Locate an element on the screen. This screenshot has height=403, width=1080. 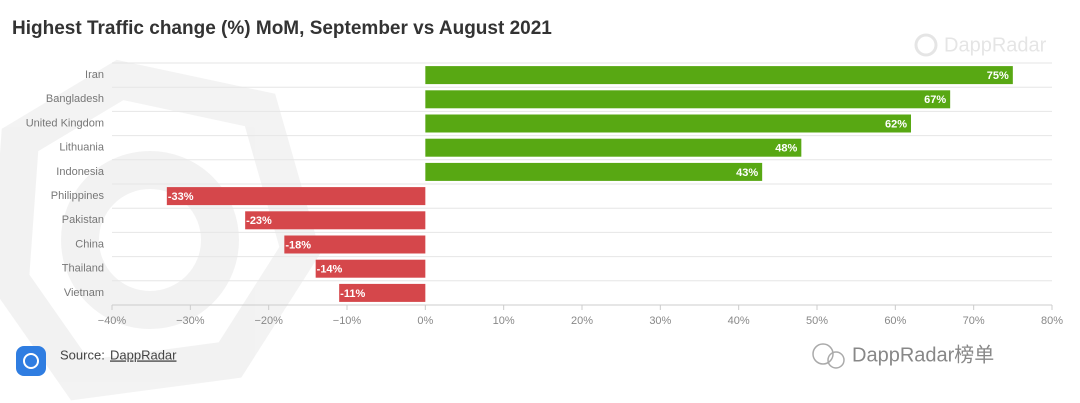
source-label: Source: is located at coordinates (82, 354).